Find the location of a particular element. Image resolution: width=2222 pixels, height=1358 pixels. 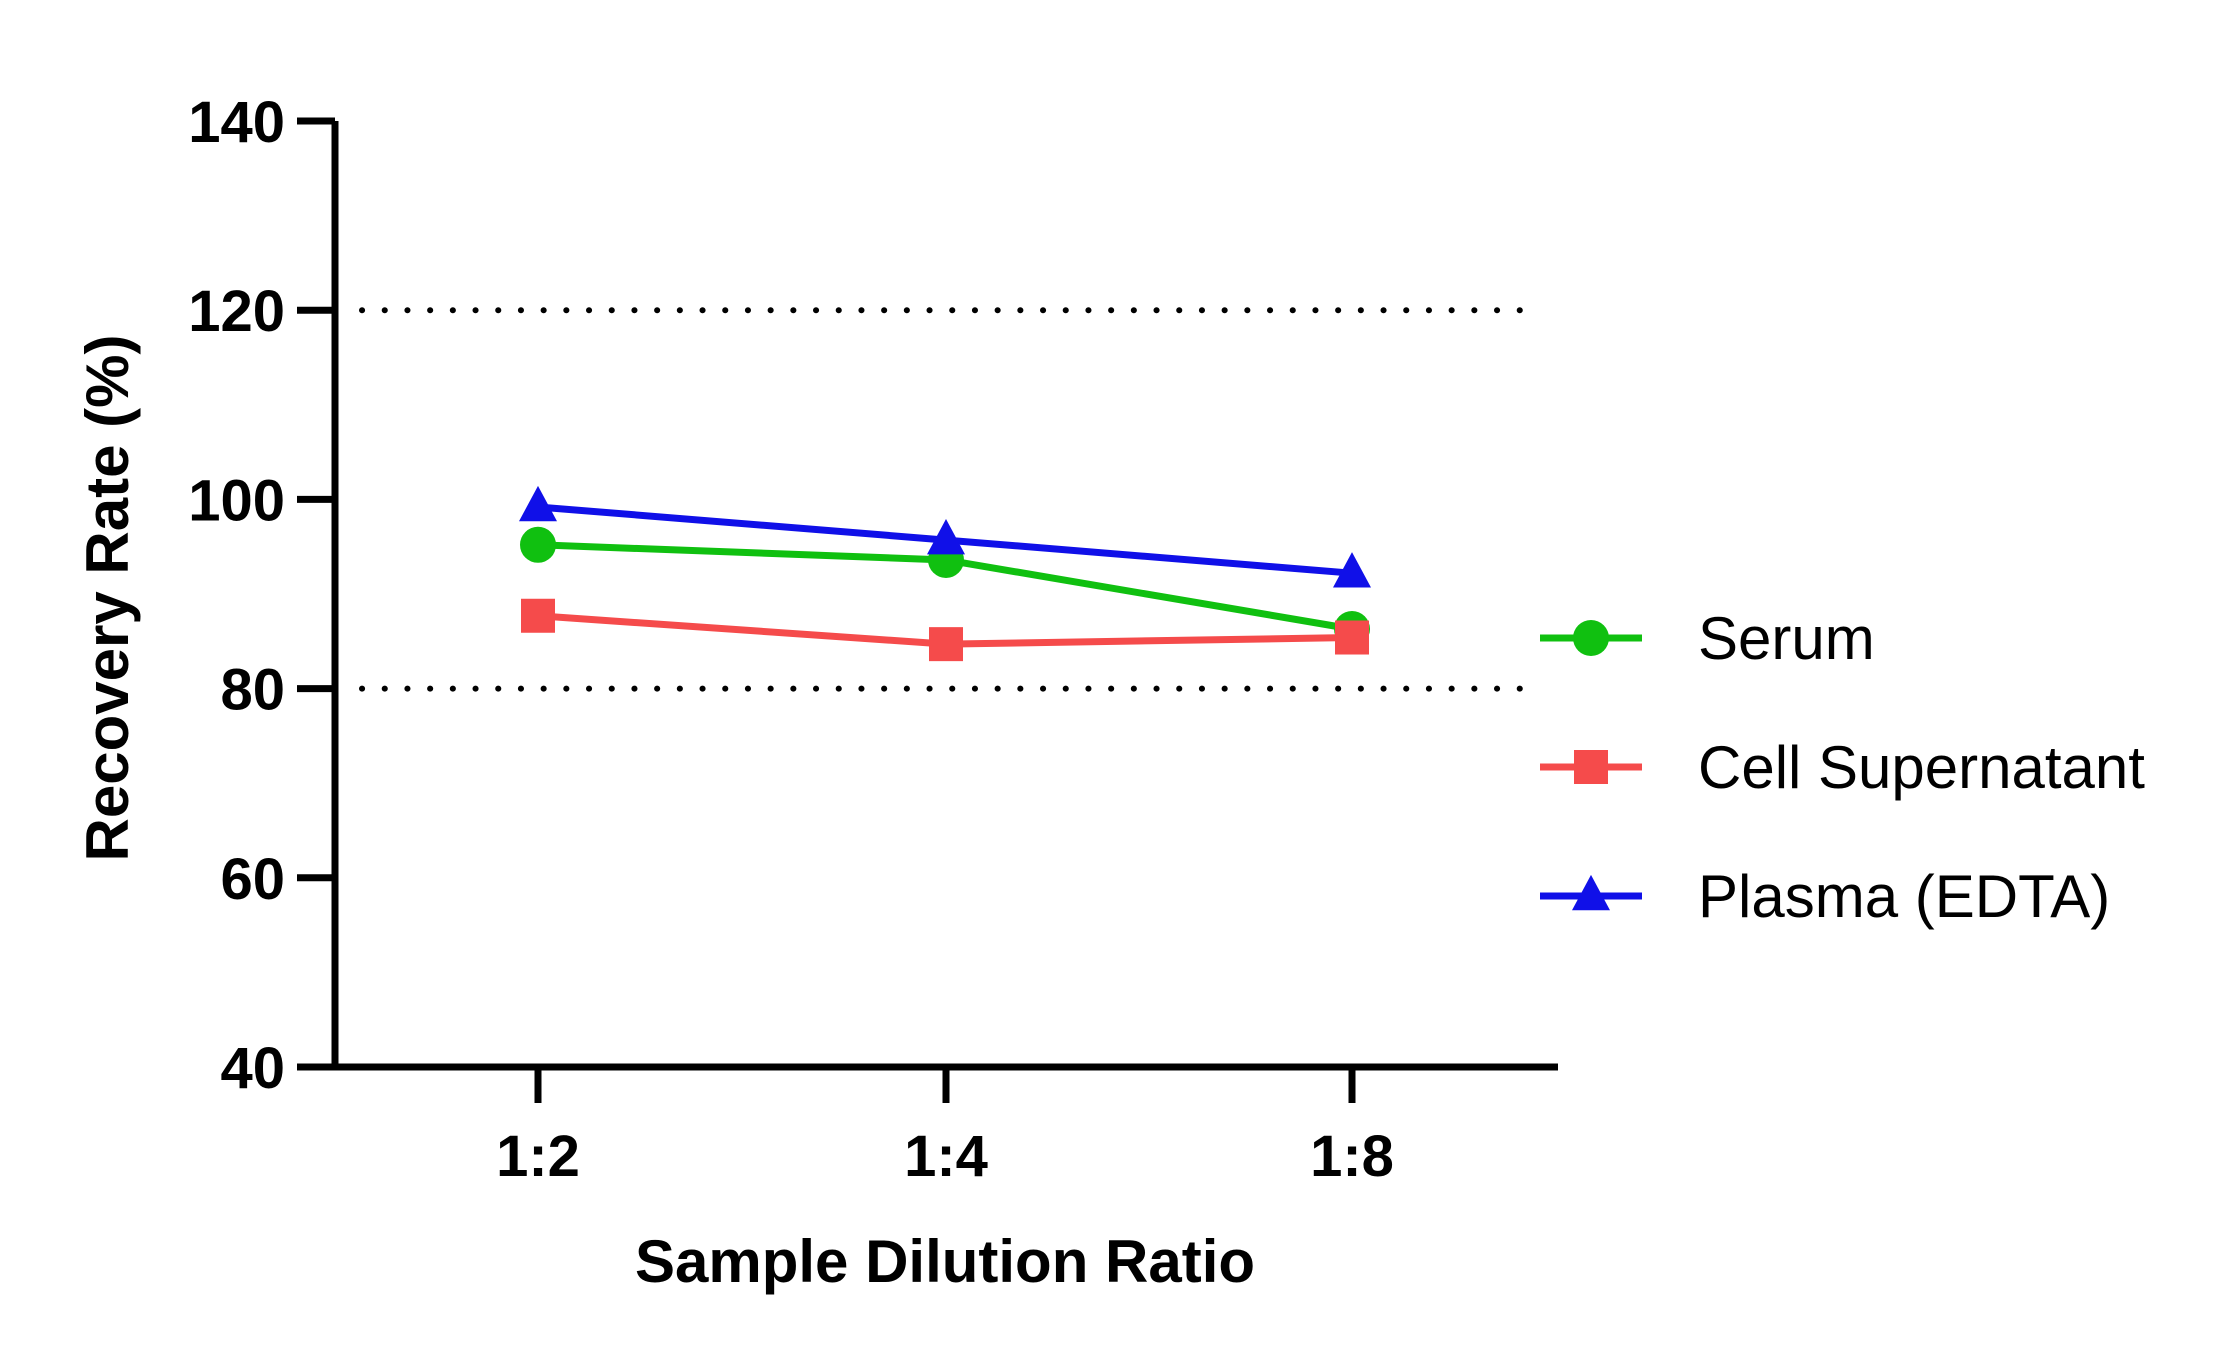

x-tick-label: 1:4 is located at coordinates (946, 1156).